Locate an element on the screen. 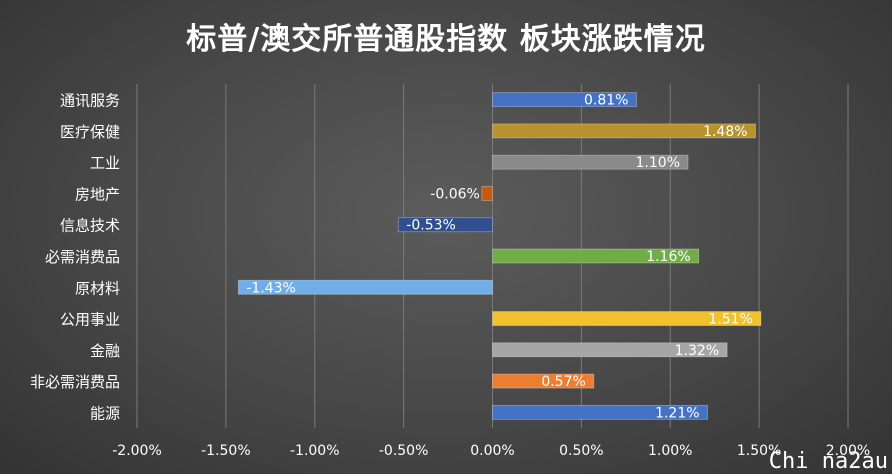 Image resolution: width=892 pixels, height=474 pixels. category-label: 非必需消费品 is located at coordinates (75, 382).